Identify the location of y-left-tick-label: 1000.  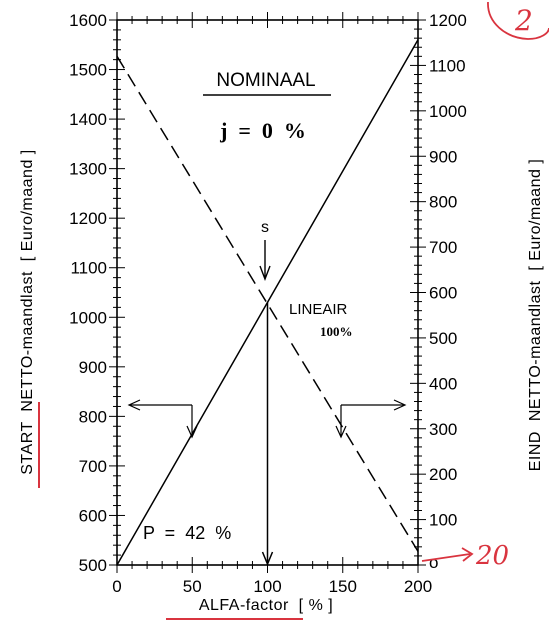
(88, 317).